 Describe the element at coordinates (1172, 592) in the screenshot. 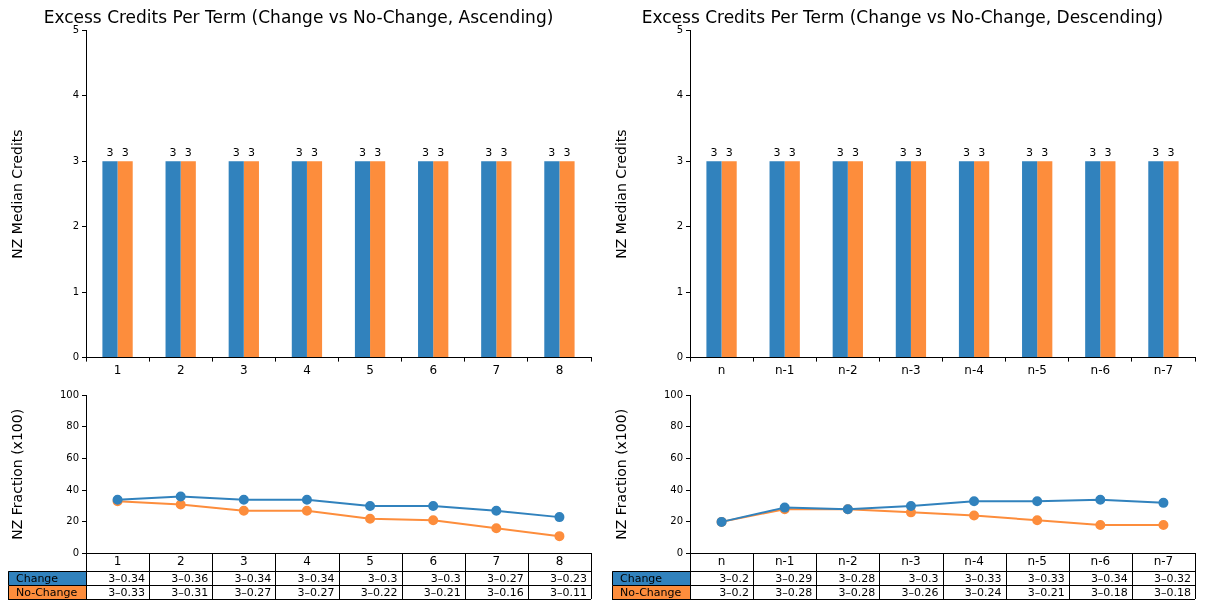

I see `data-label: 3–0.18` at that location.